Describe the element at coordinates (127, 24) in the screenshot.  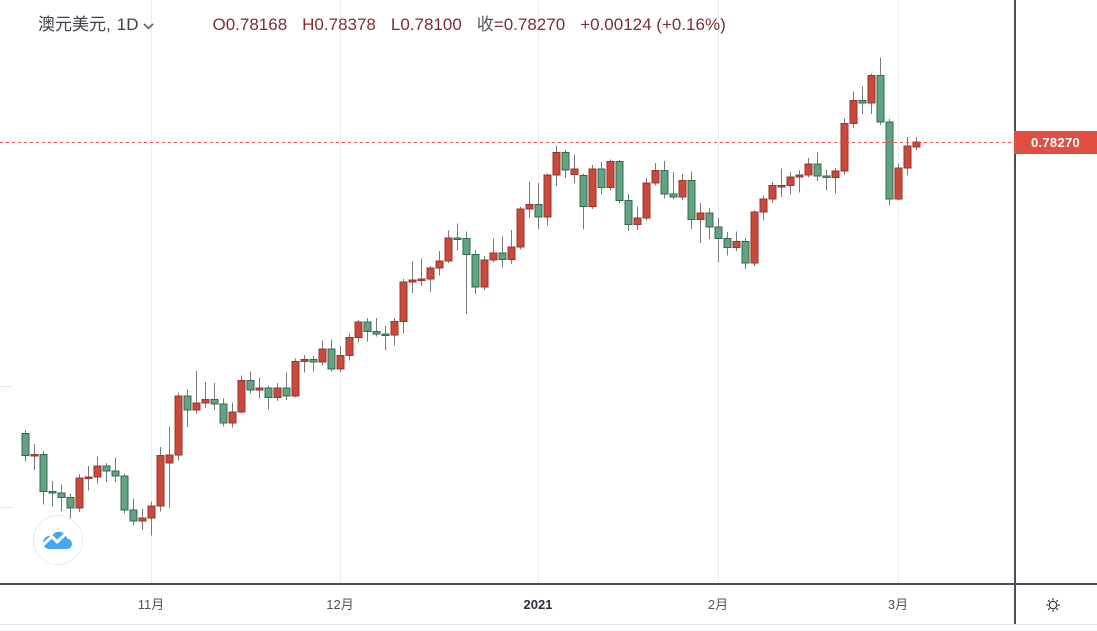
I see `interval-label: 1D` at that location.